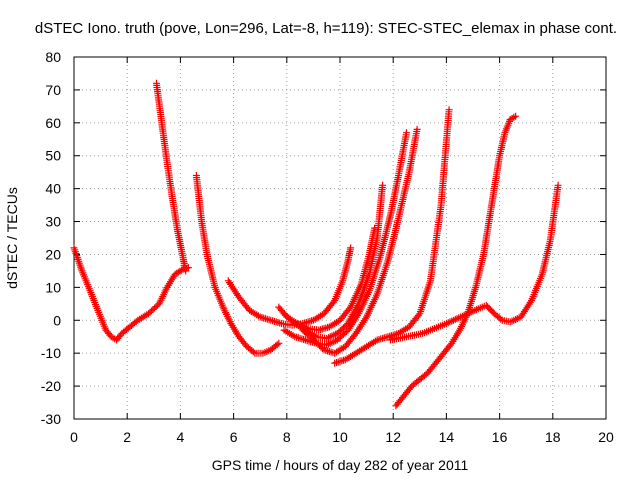  I want to click on y-tick-label: 0, so click(57, 320).